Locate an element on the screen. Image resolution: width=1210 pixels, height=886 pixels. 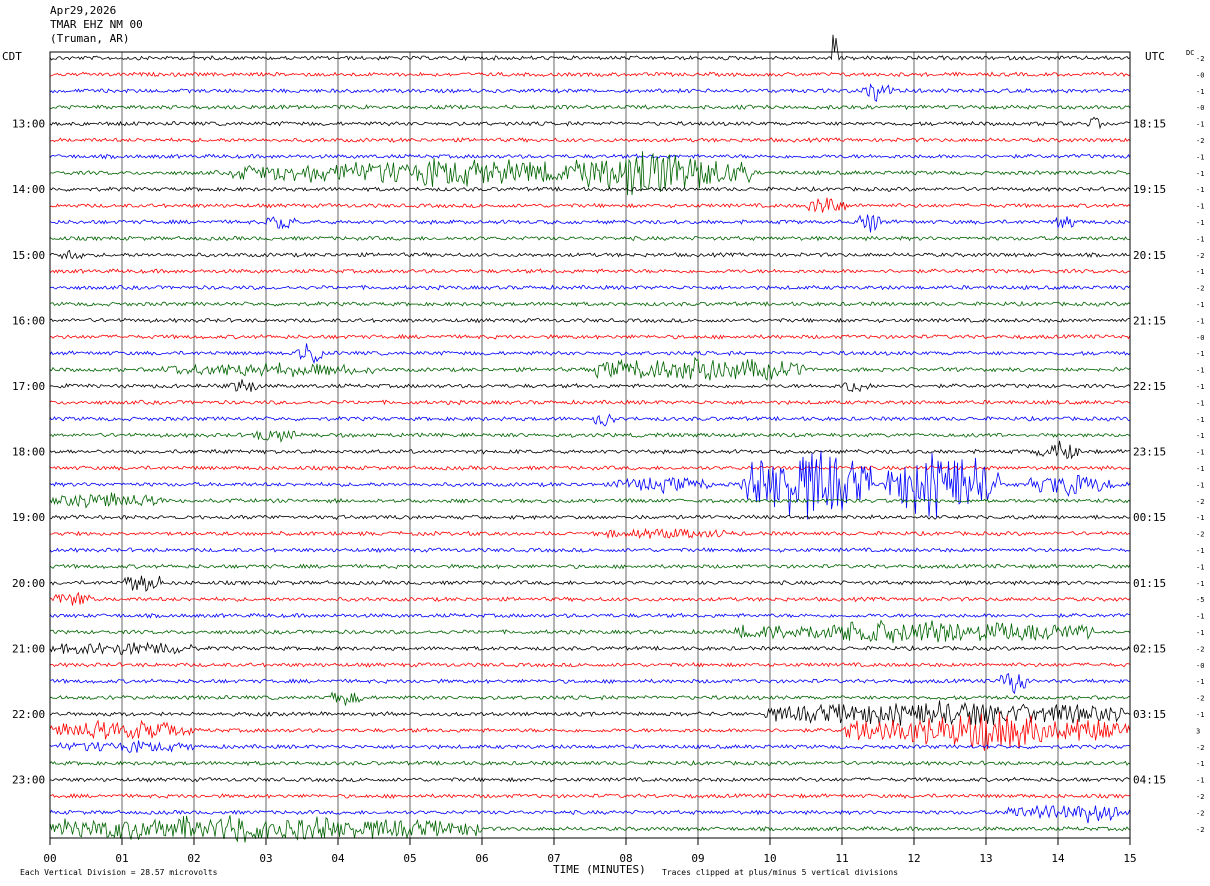
left-hour-label: 19:00 is located at coordinates (28, 517).